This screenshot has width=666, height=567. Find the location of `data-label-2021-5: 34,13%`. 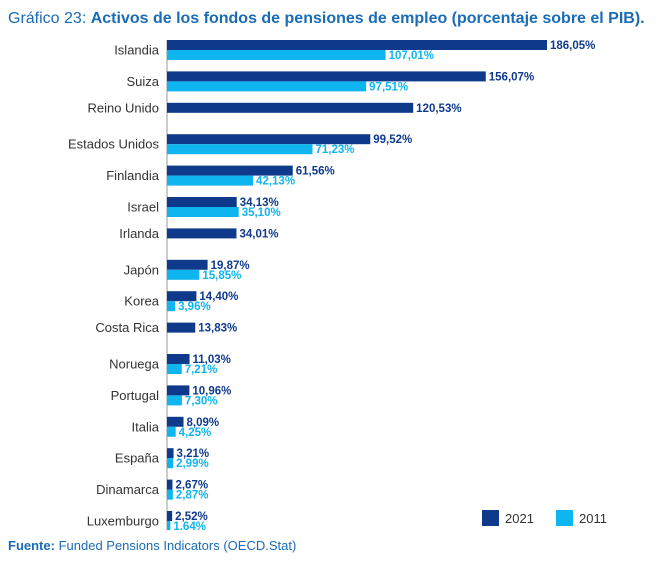

data-label-2021-5: 34,13% is located at coordinates (259, 203).